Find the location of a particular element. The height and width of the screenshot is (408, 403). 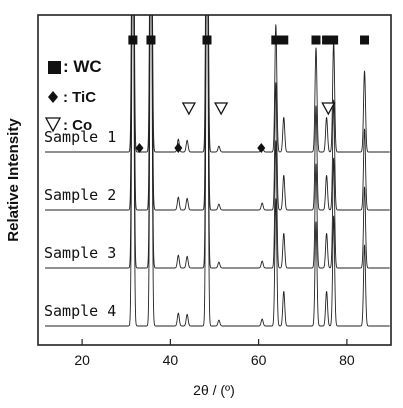

x-tick-label: 40 is located at coordinates (171, 360).